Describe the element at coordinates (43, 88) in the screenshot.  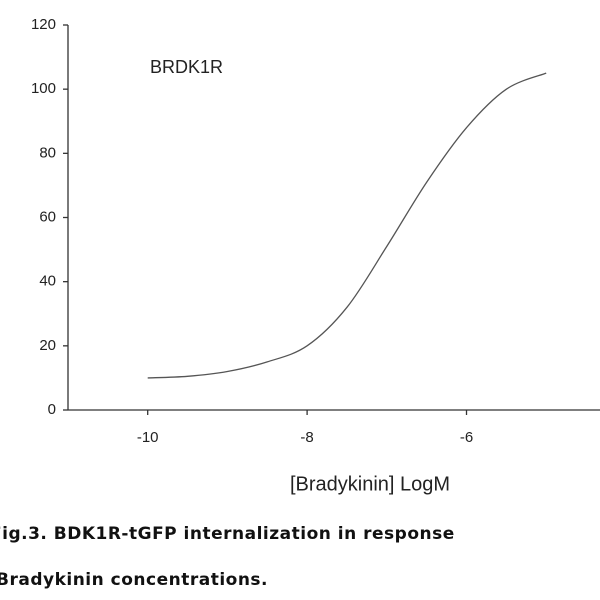
I see `y-tick-label: 100` at that location.